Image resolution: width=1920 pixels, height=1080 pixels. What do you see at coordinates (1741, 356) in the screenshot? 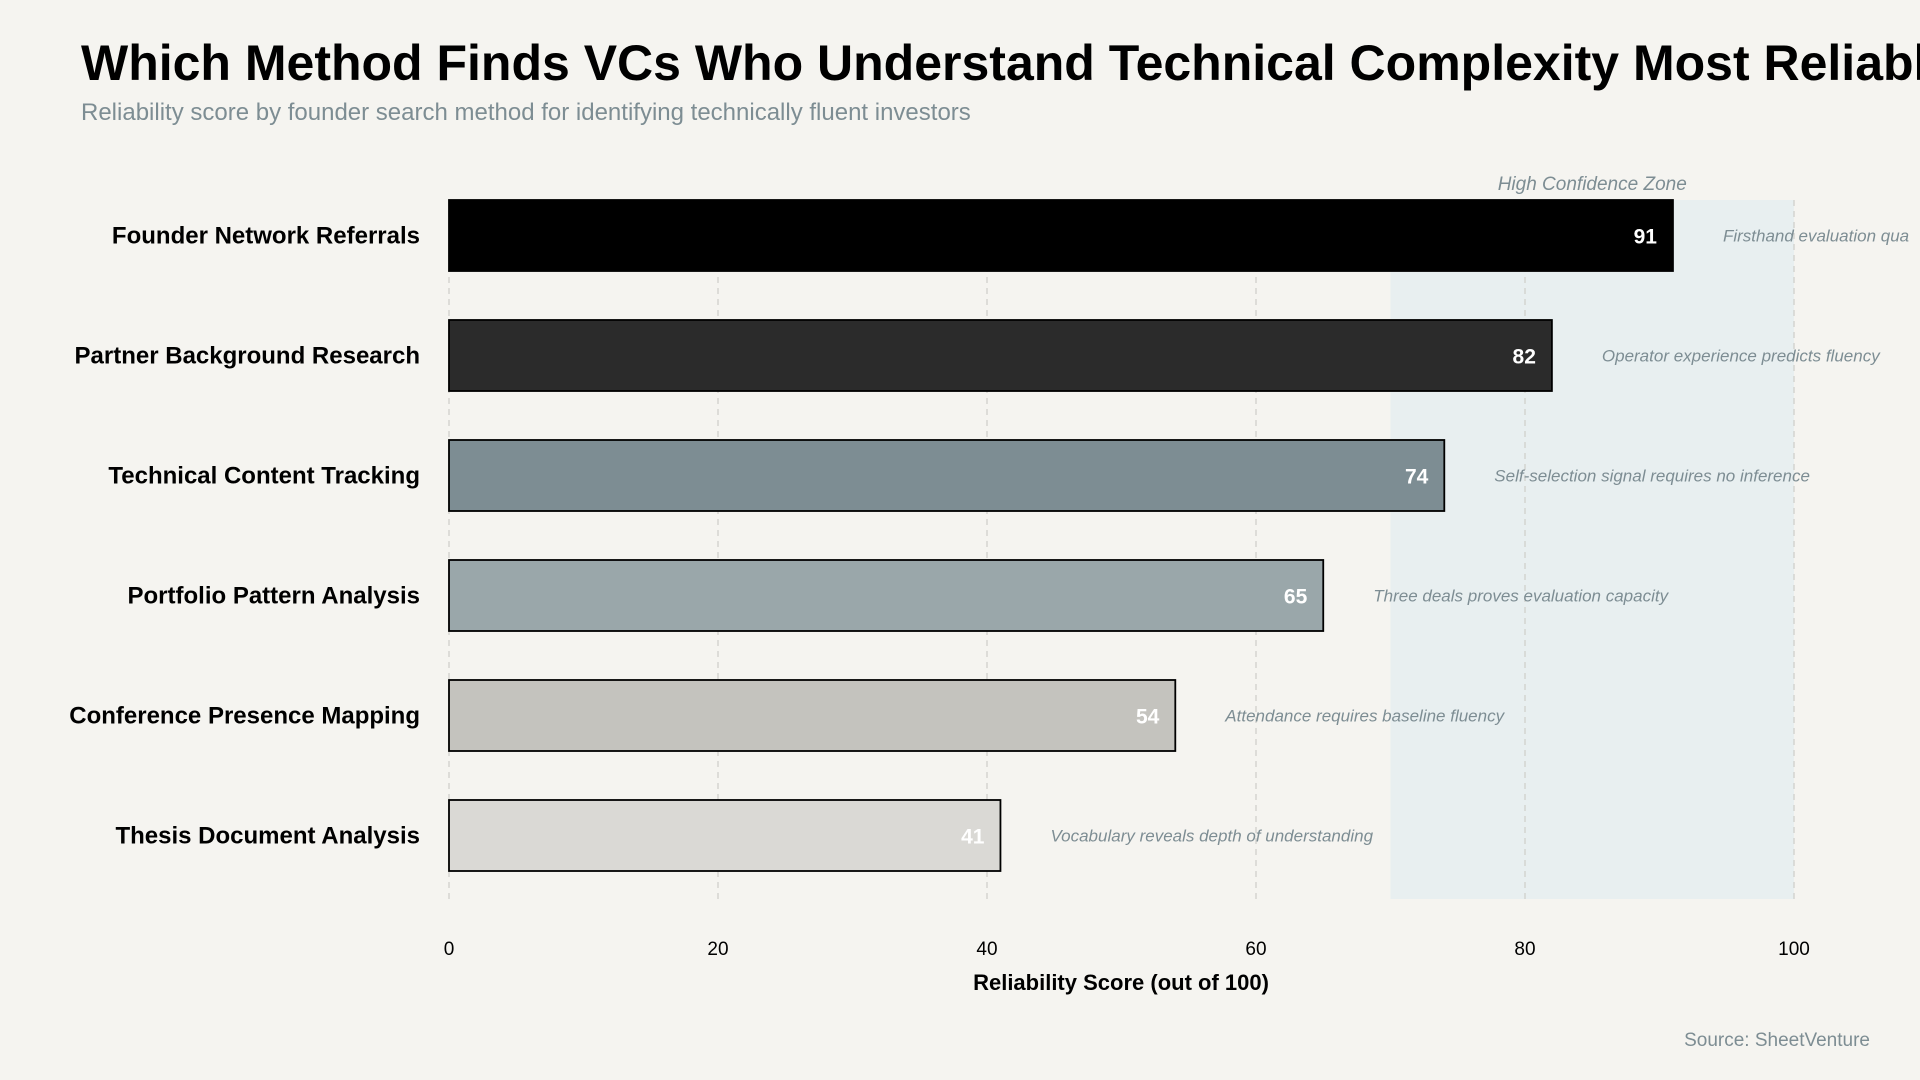
I see `annotation: Operator experience predicts fluency` at bounding box center [1741, 356].